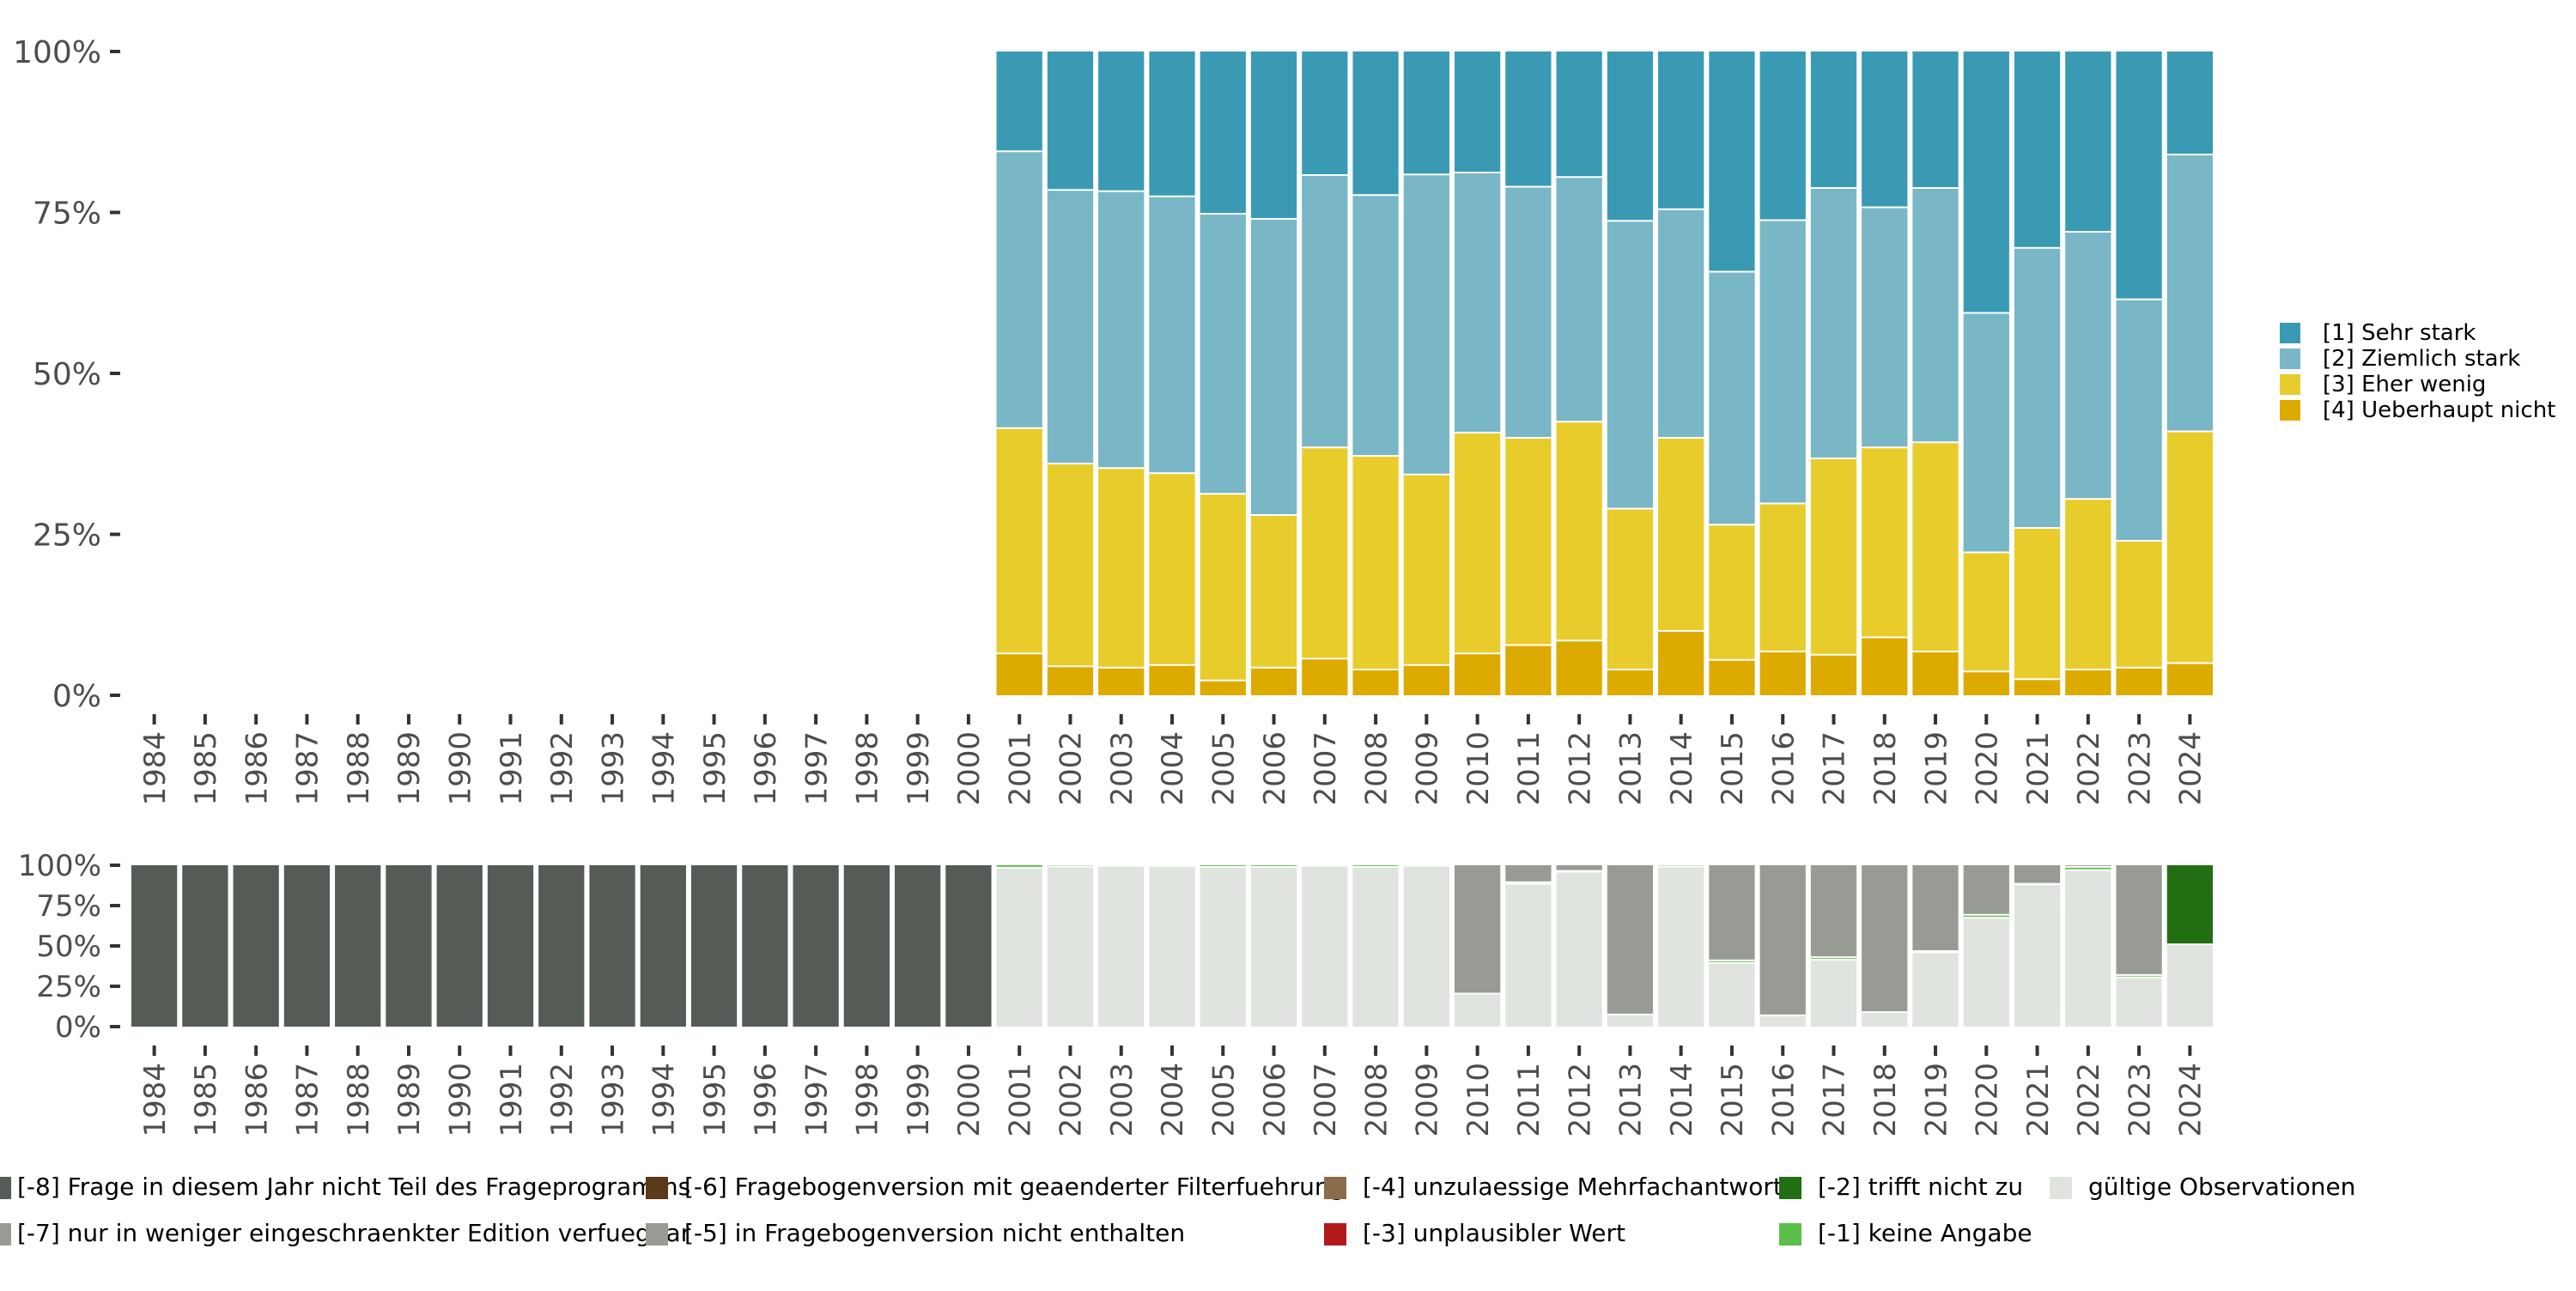  I want to click on bar-segment-2016-s2, so click(1783, 362).